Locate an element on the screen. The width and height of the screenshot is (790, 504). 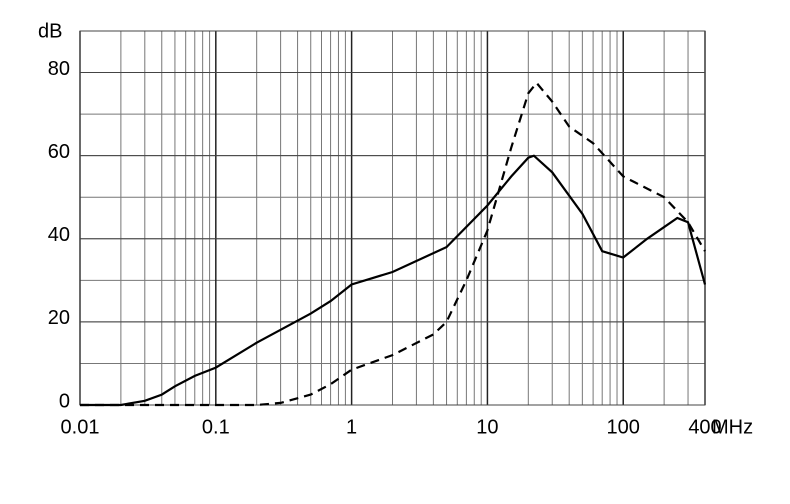
x-tick-label: 0.01 is located at coordinates (80, 427).